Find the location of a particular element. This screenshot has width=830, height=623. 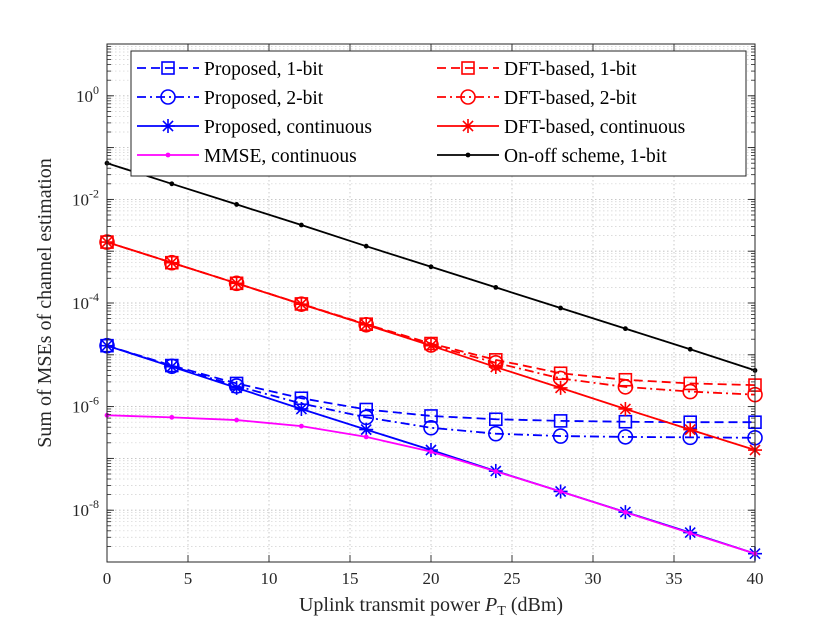

legend-label: Proposed, 2-bit is located at coordinates (264, 98).